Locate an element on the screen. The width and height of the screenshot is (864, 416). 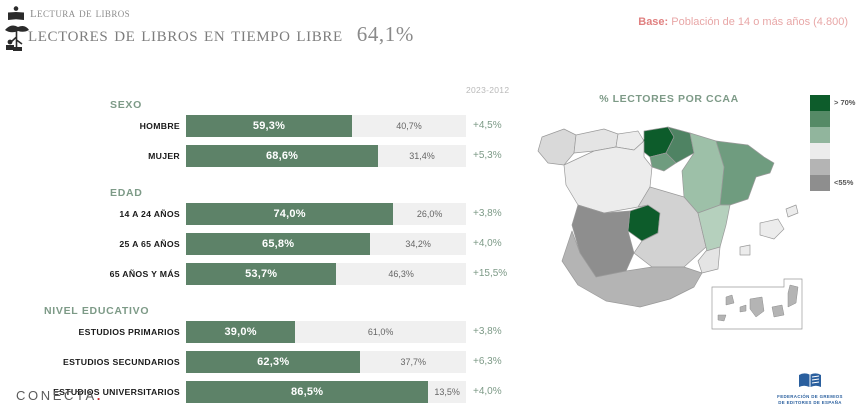
delta-value: +4,5% is located at coordinates (487, 125).